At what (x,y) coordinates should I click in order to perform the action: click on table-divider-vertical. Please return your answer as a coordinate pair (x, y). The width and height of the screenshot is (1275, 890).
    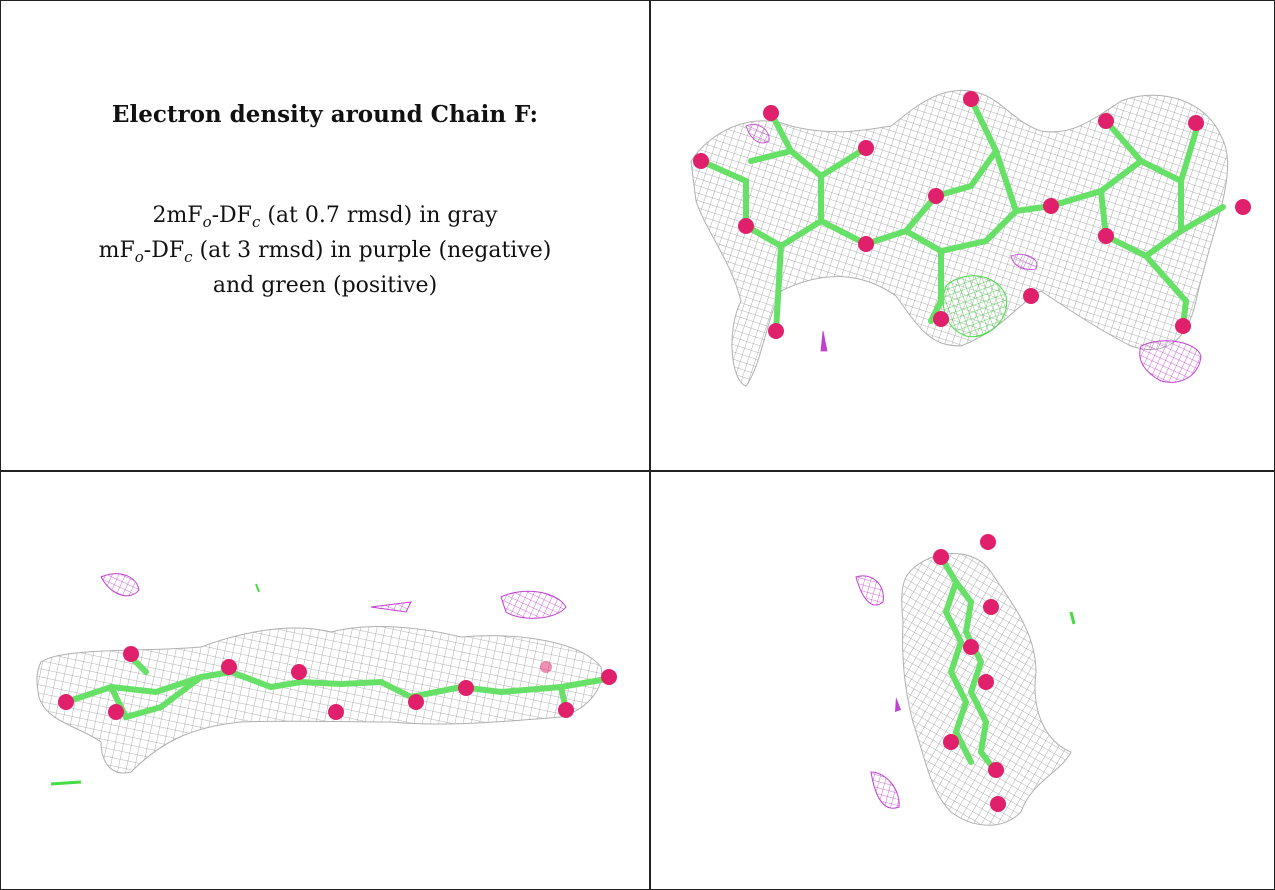
    Looking at the image, I should click on (650, 445).